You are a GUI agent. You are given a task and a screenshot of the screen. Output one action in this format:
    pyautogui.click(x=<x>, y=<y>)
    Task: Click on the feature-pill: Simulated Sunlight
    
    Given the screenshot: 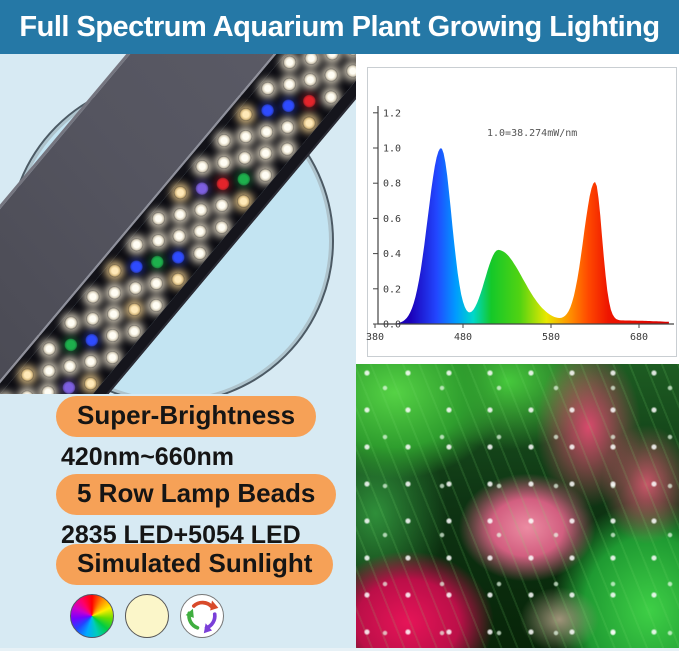 What is the action you would take?
    pyautogui.click(x=195, y=564)
    